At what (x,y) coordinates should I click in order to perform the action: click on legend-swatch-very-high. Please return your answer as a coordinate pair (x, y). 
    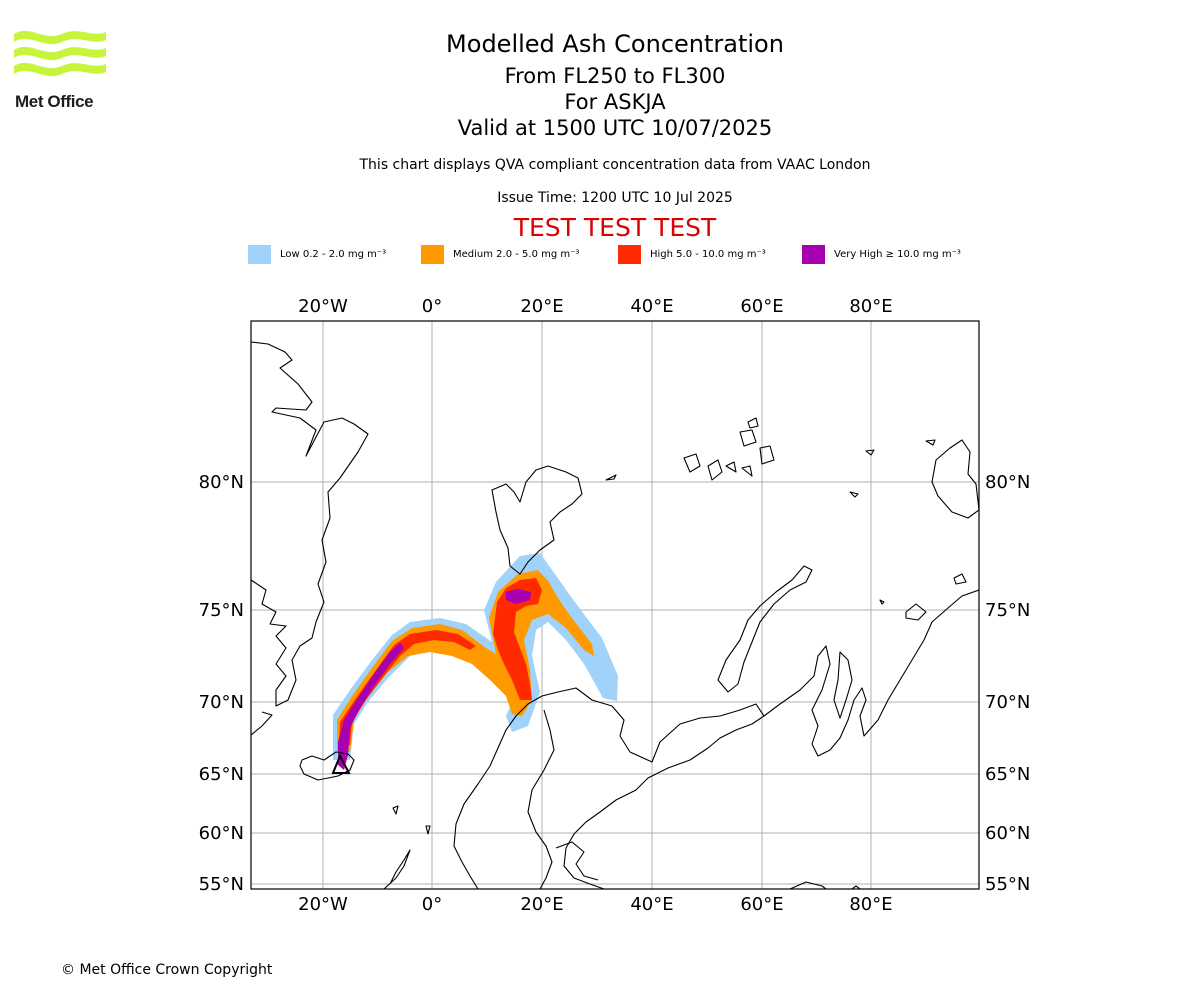
    Looking at the image, I should click on (813, 254).